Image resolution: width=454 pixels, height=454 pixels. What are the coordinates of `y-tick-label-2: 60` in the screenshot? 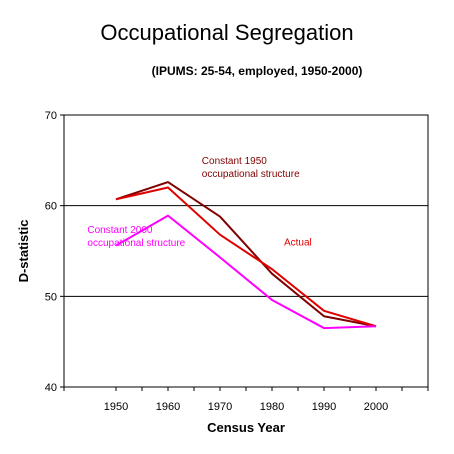 It's located at (51, 207).